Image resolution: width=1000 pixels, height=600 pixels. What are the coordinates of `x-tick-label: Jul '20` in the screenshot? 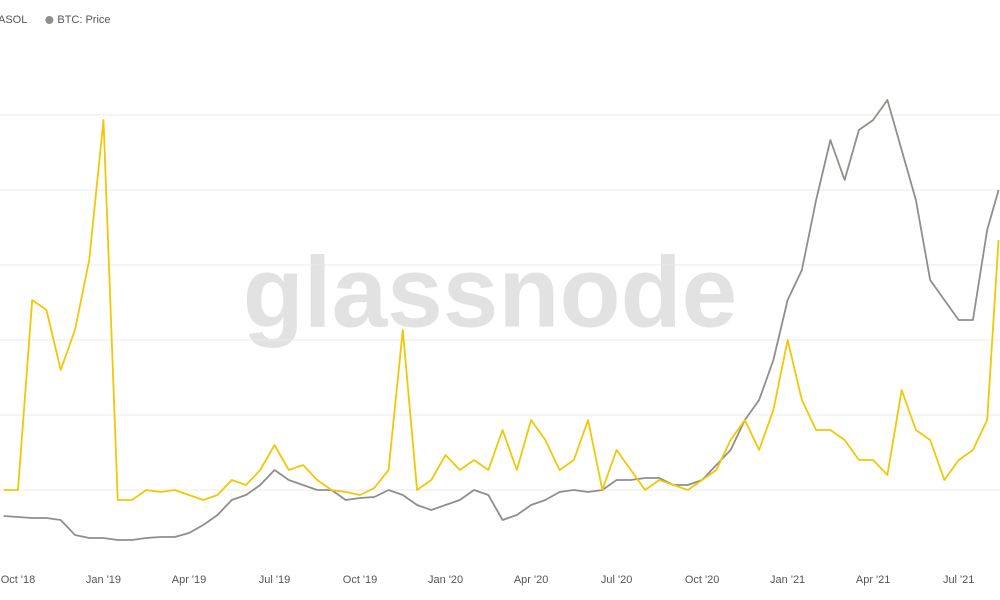 It's located at (616, 580).